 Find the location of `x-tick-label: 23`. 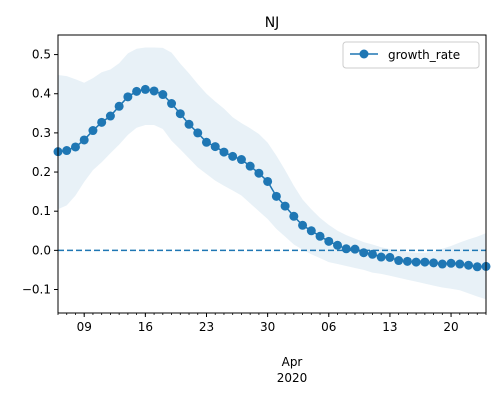

x-tick-label: 23 is located at coordinates (206, 327).